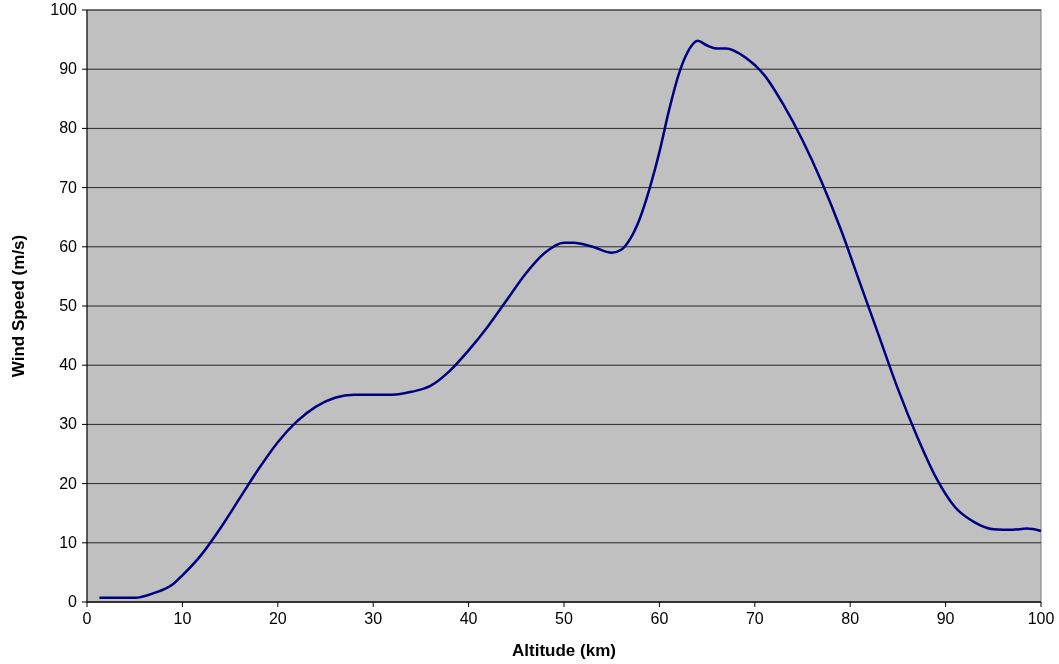 Image resolution: width=1059 pixels, height=664 pixels. I want to click on x-tick-label: 0, so click(87, 618).